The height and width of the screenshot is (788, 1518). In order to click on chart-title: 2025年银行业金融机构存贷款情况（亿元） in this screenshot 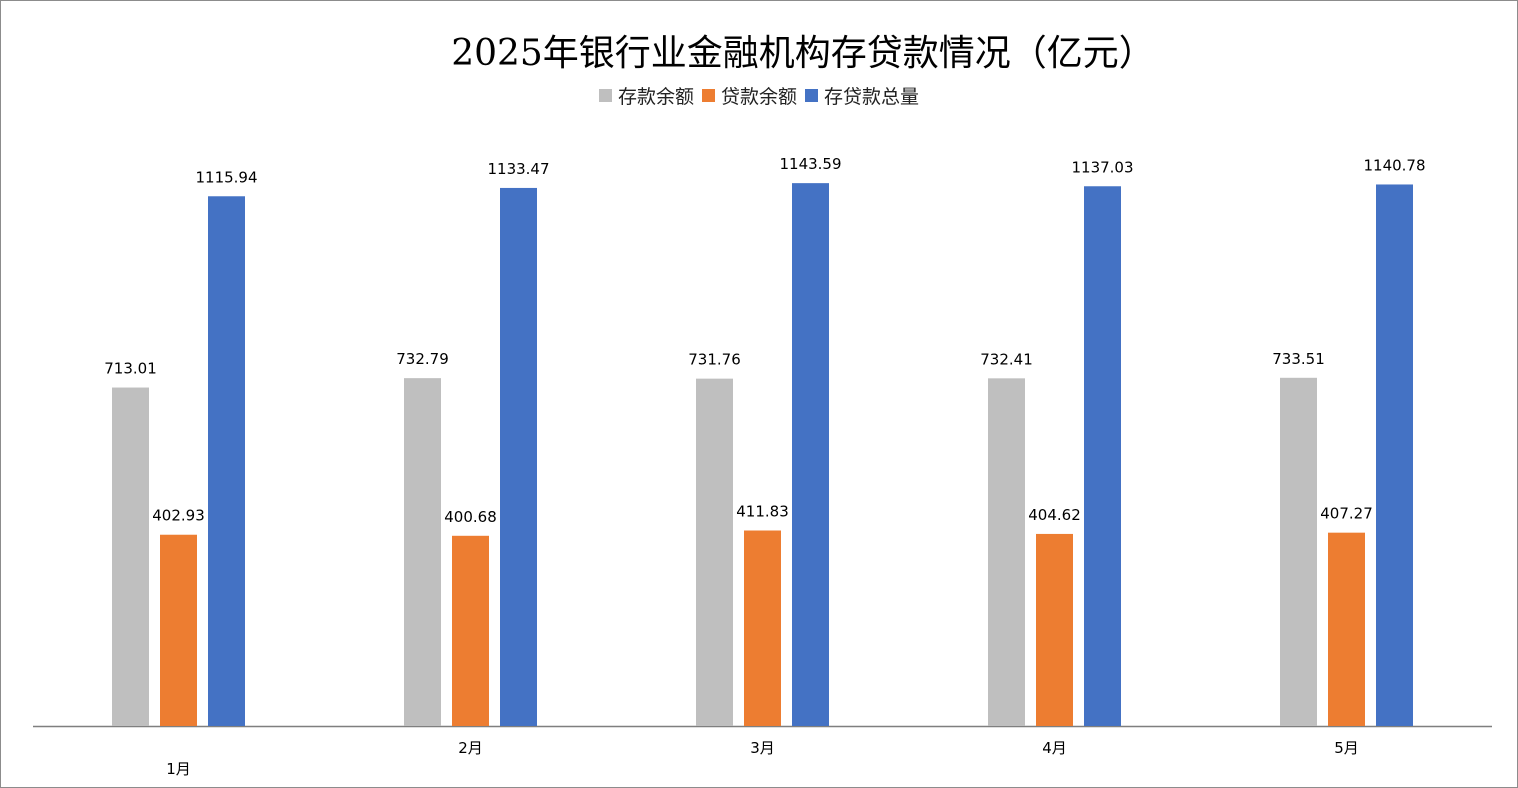, I will do `click(803, 53)`.